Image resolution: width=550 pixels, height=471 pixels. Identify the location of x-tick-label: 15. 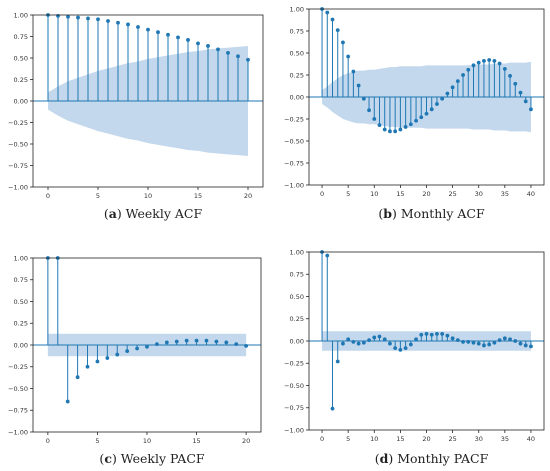
(400, 194).